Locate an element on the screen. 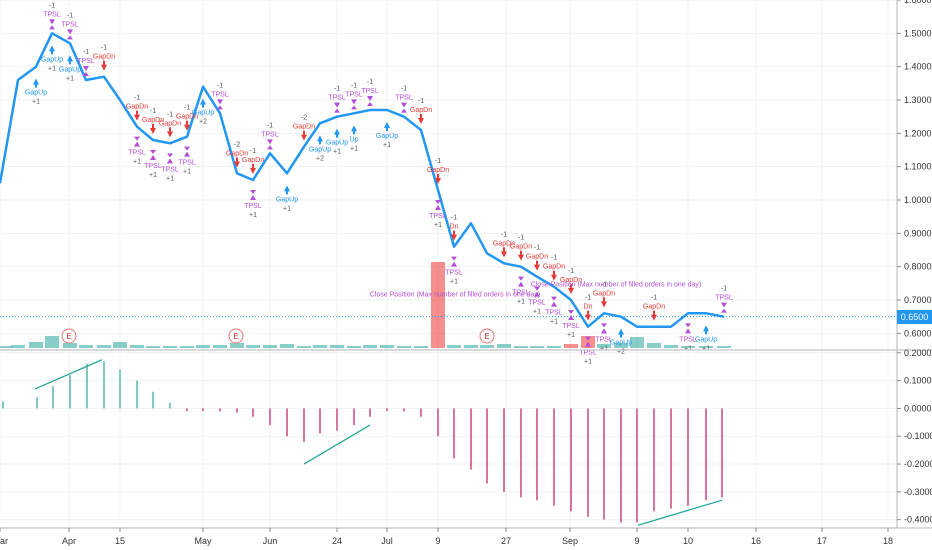  x-tick-label: 18 is located at coordinates (888, 541).